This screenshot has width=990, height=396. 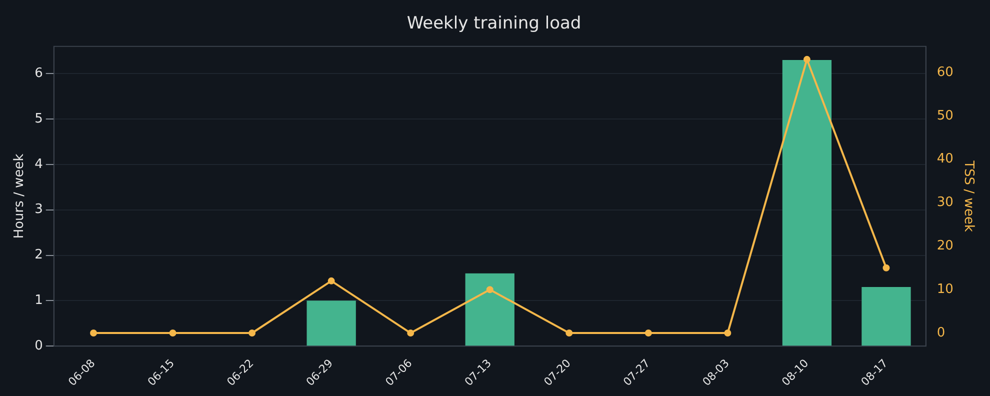 I want to click on y-tick-label: 4, so click(x=38, y=164).